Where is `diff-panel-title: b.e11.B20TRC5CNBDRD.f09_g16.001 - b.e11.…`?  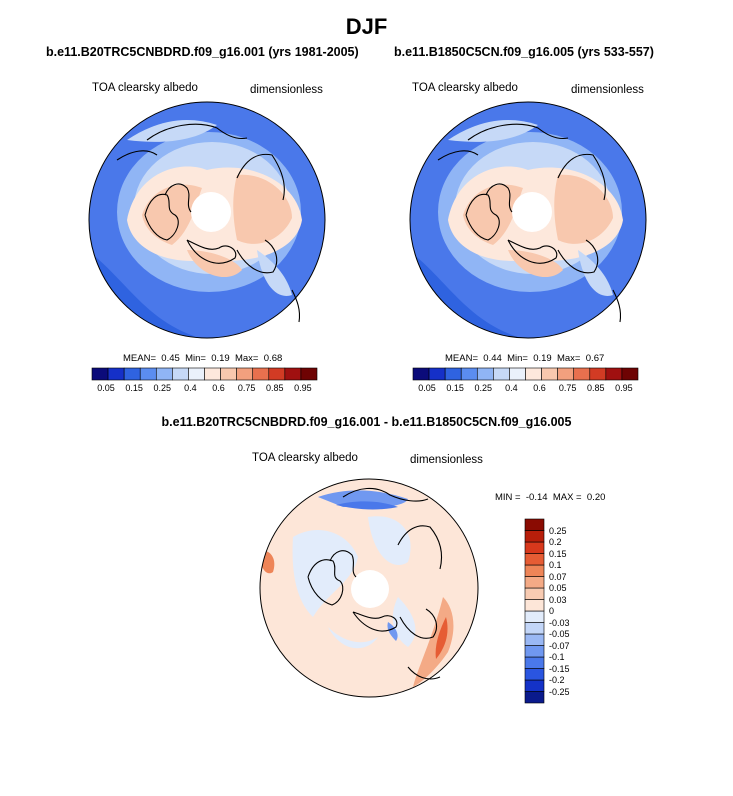
diff-panel-title: b.e11.B20TRC5CNBDRD.f09_g16.001 - b.e11.… is located at coordinates (366, 422).